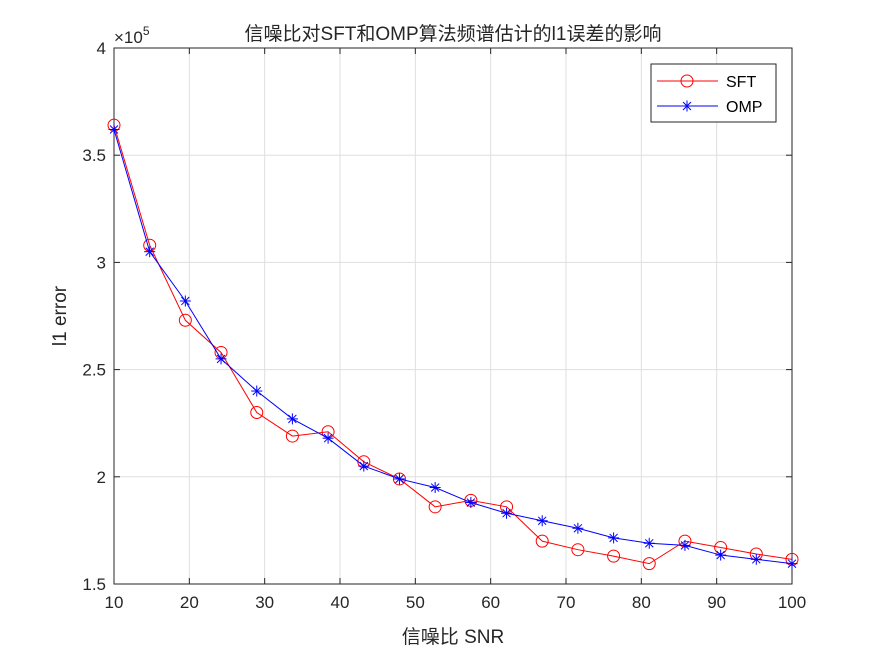 The image size is (875, 656). Describe the element at coordinates (114, 602) in the screenshot. I see `x-tick-label: 10` at that location.